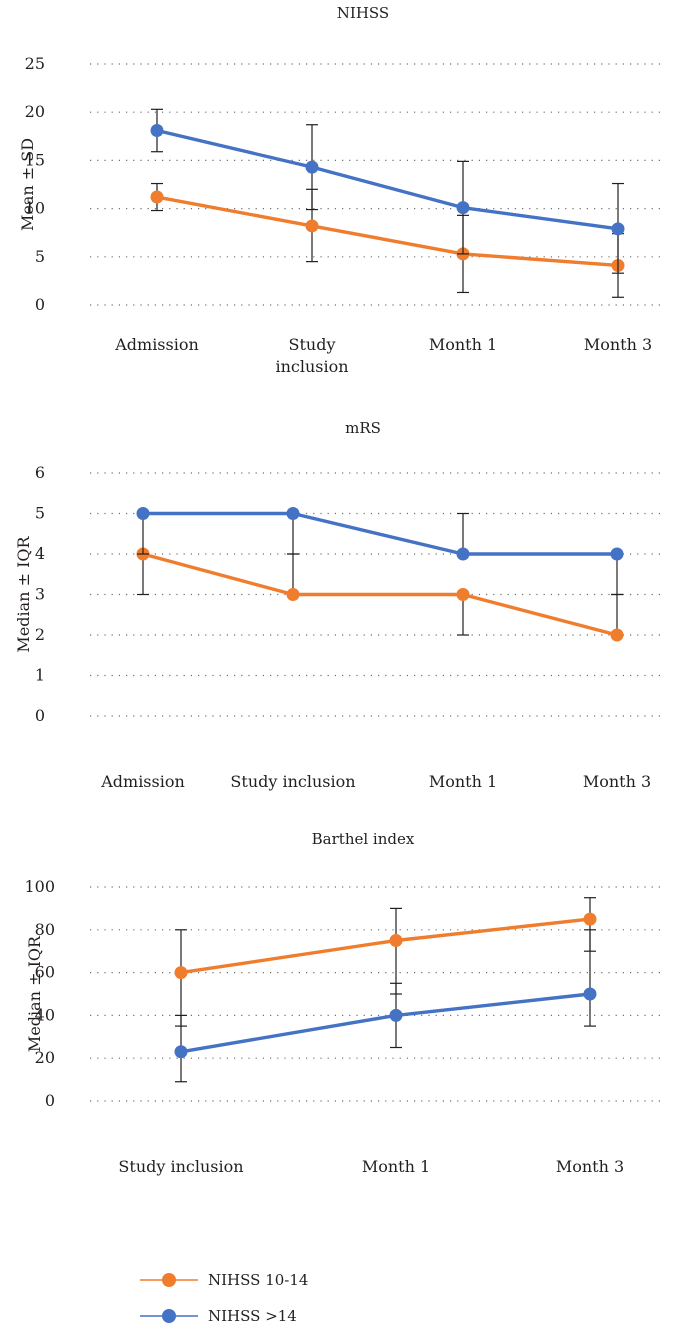 The image size is (676, 1331). What do you see at coordinates (35, 159) in the screenshot?
I see `y-tick-label: 15` at bounding box center [35, 159].